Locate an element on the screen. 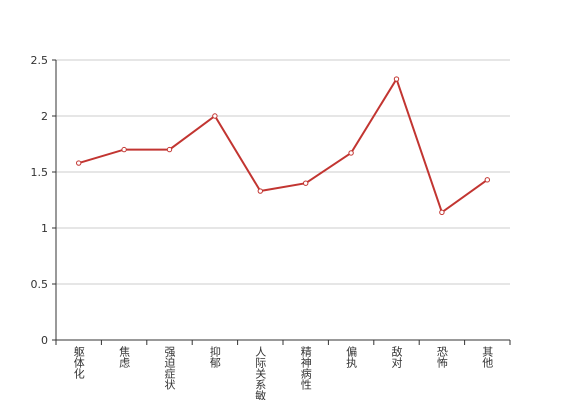 This screenshot has width=567, height=400. x-tick-label: 偏执 is located at coordinates (351, 357).